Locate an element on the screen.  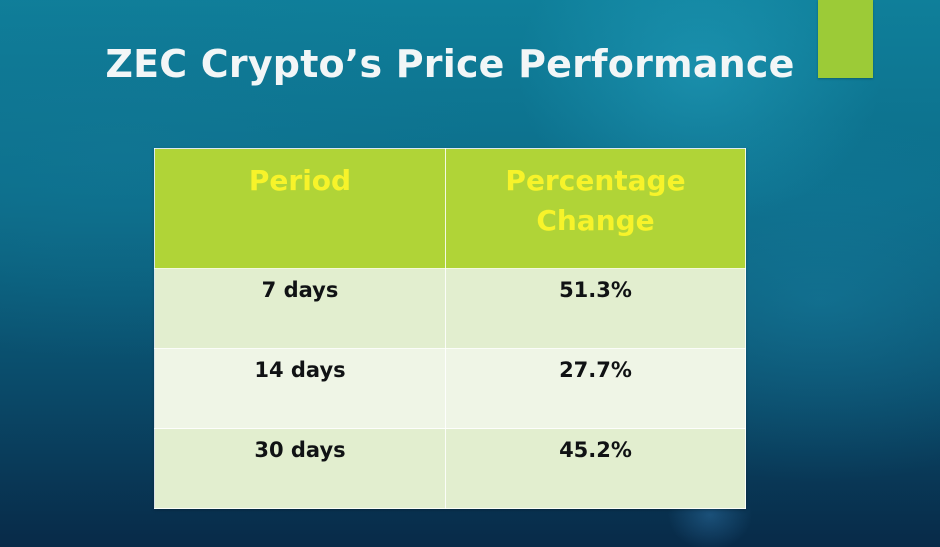
slide-title: ZEC Crypto’s Price Performance is located at coordinates (450, 64).